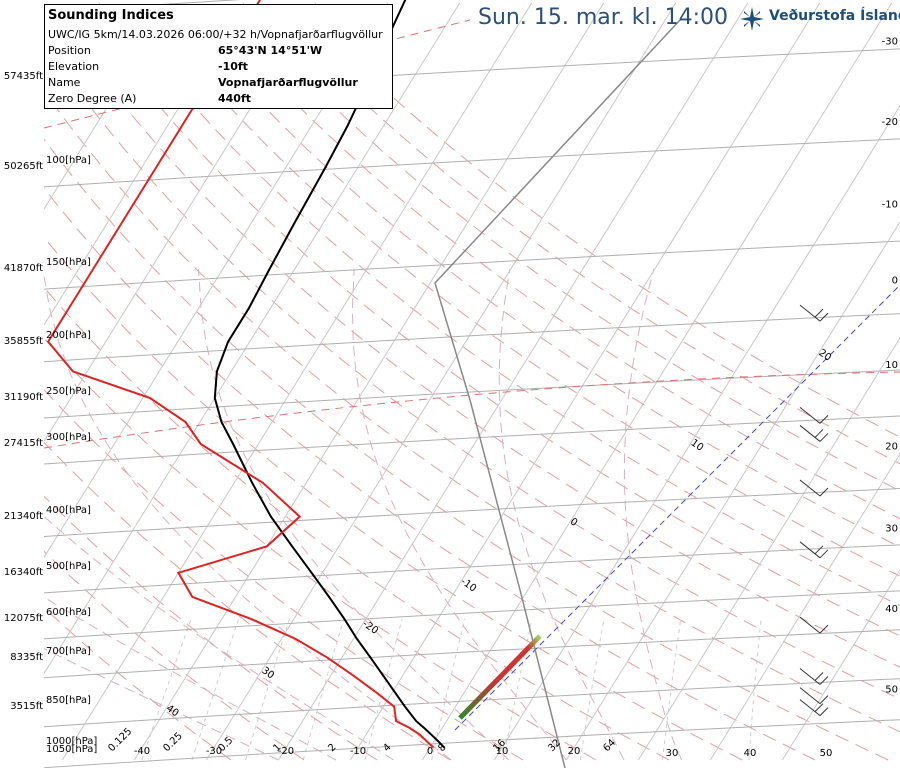 This screenshot has width=900, height=768. Describe the element at coordinates (72, 749) in the screenshot. I see `pressure-label: 1050[hPa]` at that location.